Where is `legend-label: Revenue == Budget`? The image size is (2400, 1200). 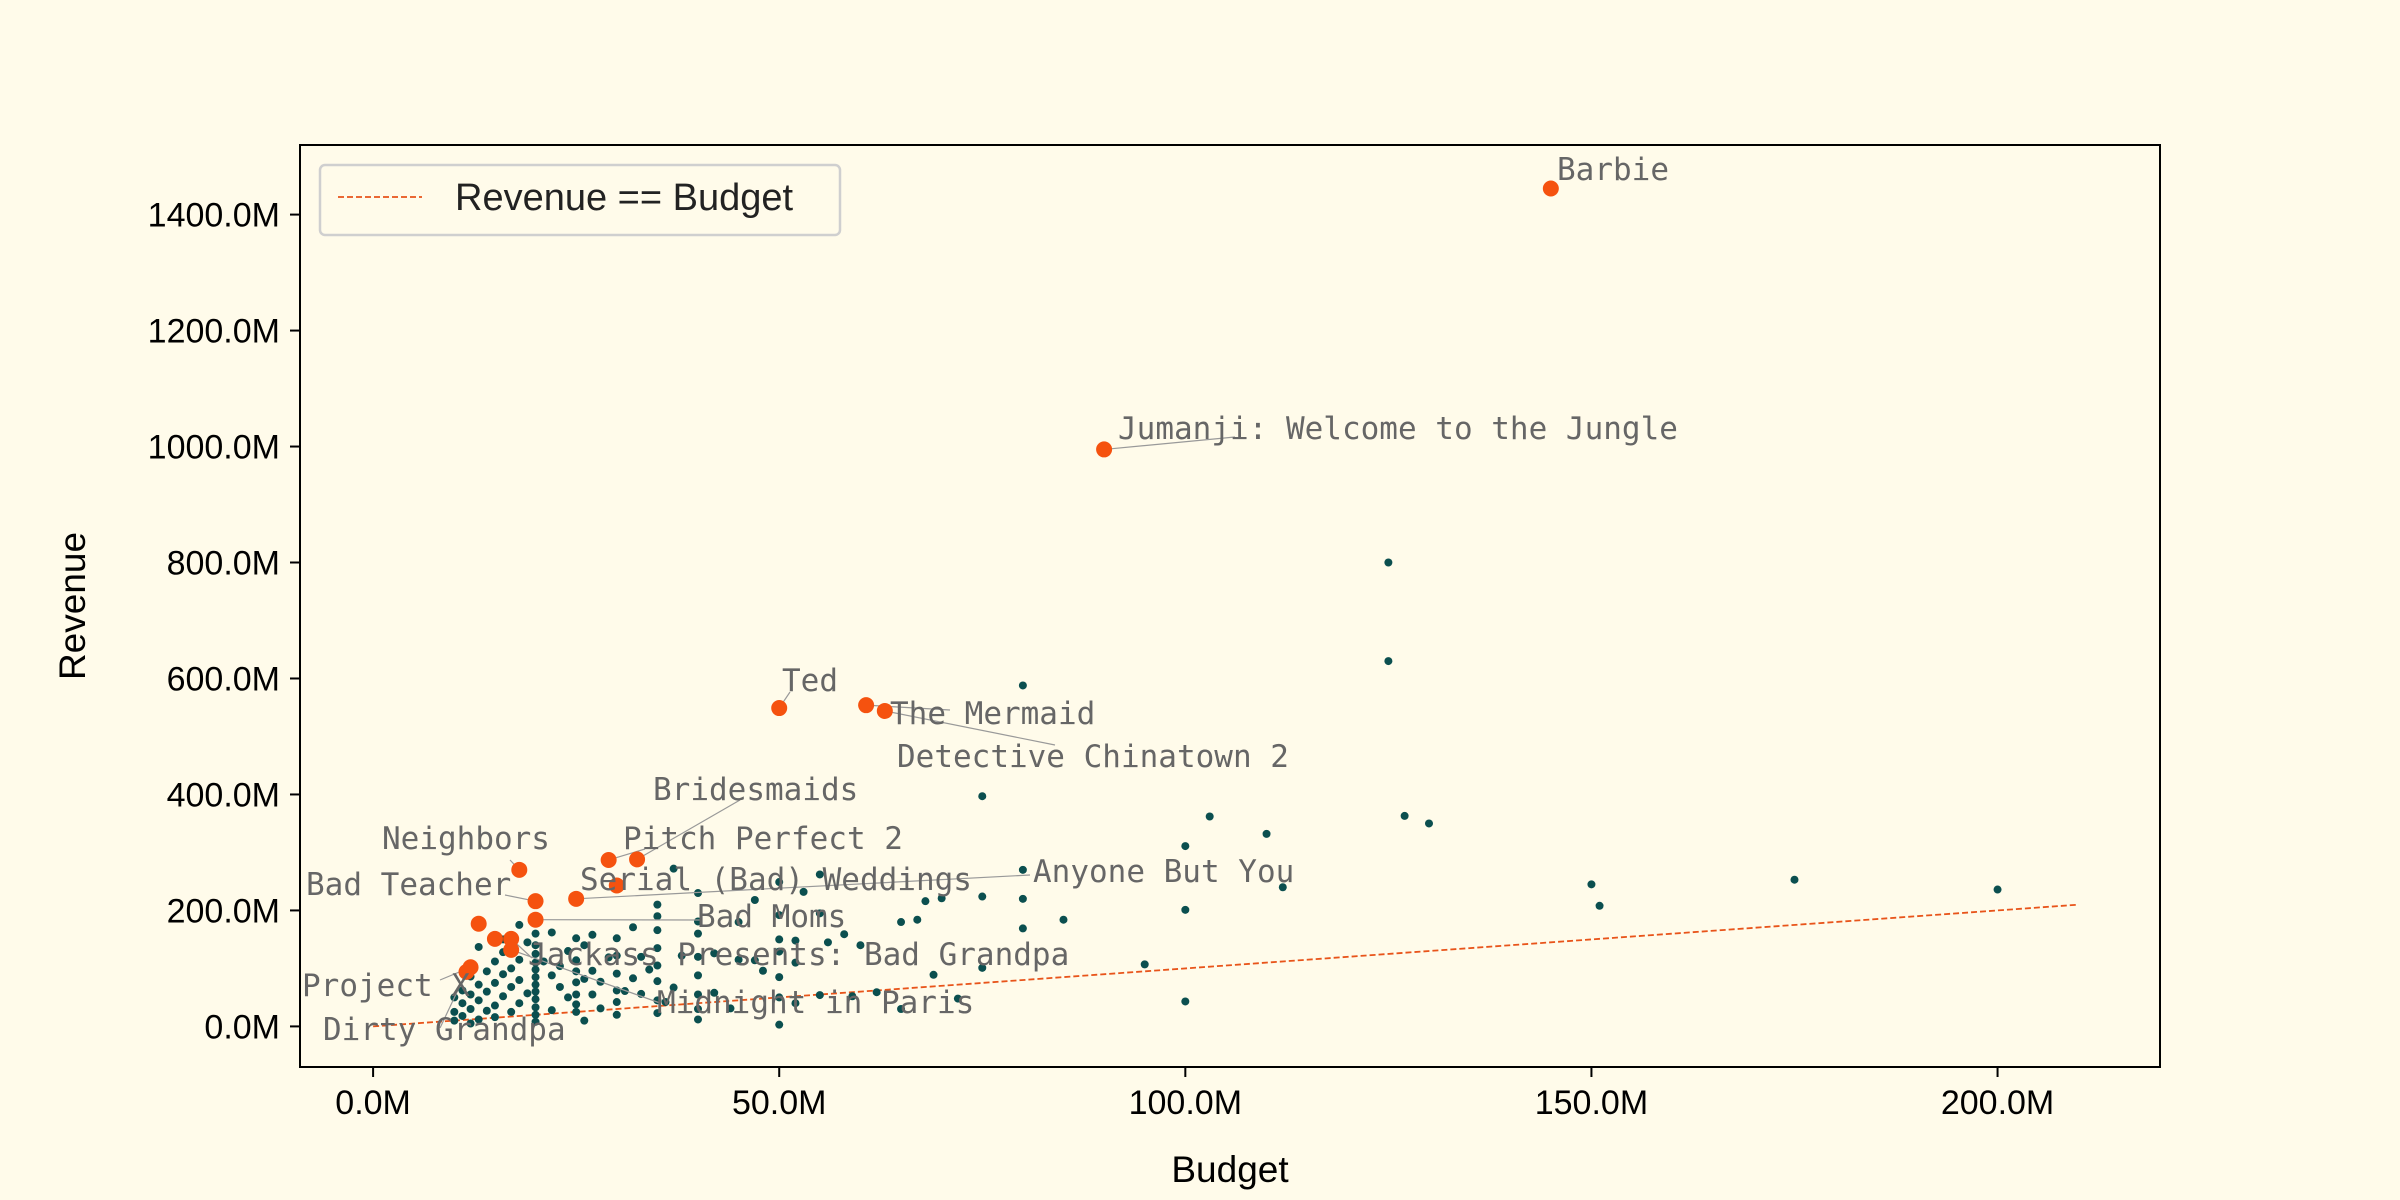
legend-label: Revenue == Budget is located at coordinates (624, 198).